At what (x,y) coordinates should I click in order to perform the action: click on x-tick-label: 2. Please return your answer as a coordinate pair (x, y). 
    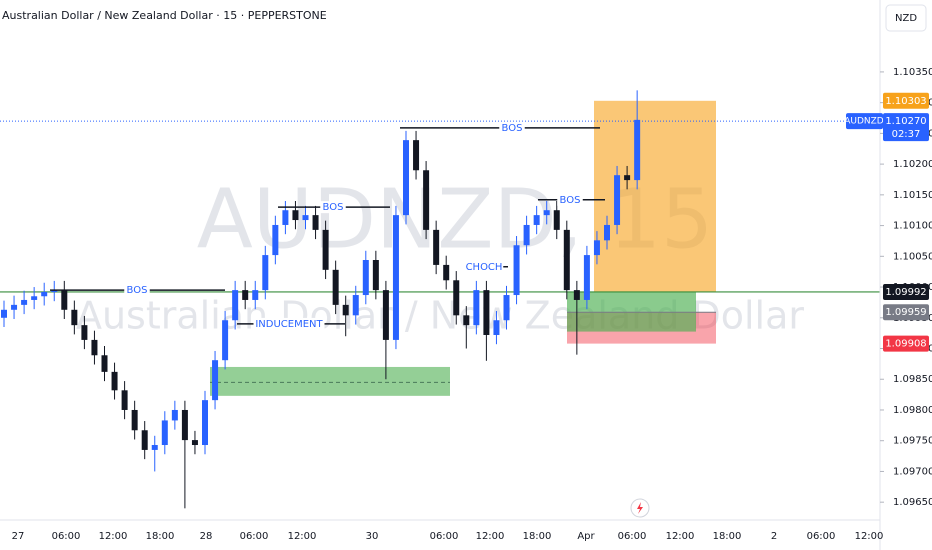
    Looking at the image, I should click on (774, 536).